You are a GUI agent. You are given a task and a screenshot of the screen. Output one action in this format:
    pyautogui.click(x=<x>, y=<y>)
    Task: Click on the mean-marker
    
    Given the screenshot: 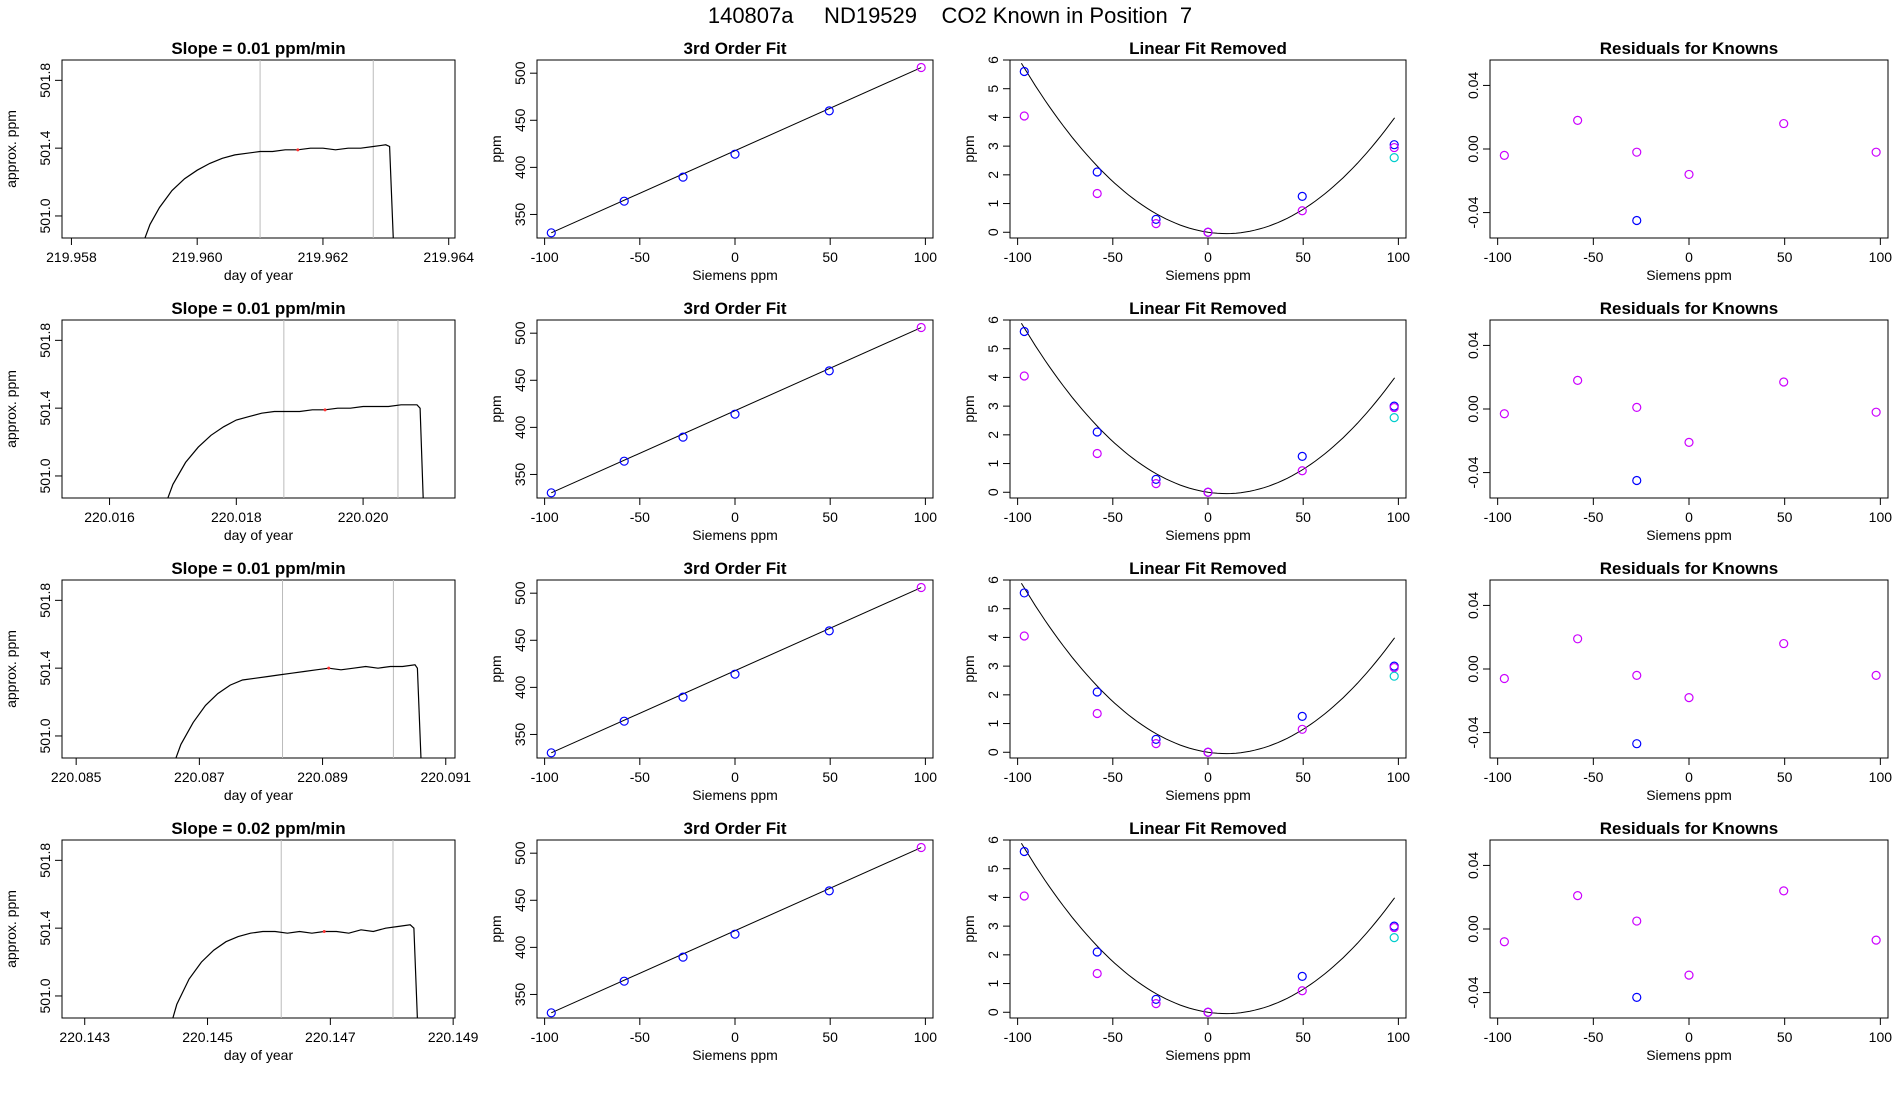 What is the action you would take?
    pyautogui.click(x=324, y=932)
    